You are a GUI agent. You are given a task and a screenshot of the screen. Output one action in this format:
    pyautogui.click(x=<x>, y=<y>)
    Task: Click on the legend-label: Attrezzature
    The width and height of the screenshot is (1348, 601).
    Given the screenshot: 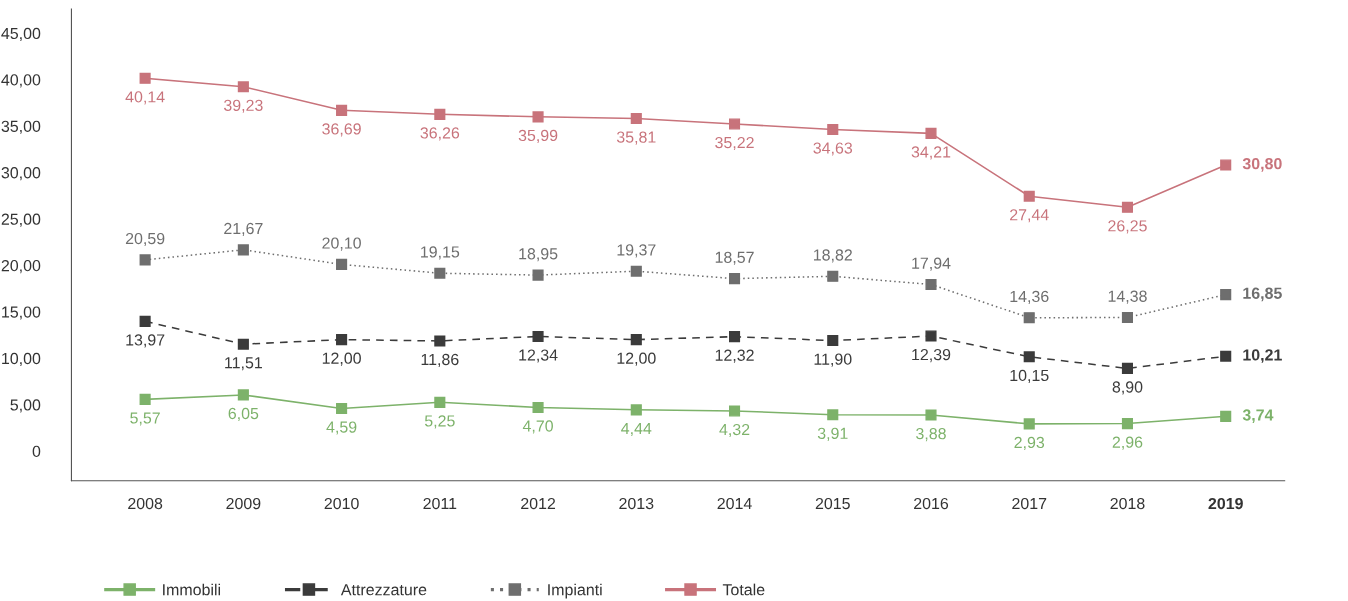 What is the action you would take?
    pyautogui.click(x=383, y=590)
    